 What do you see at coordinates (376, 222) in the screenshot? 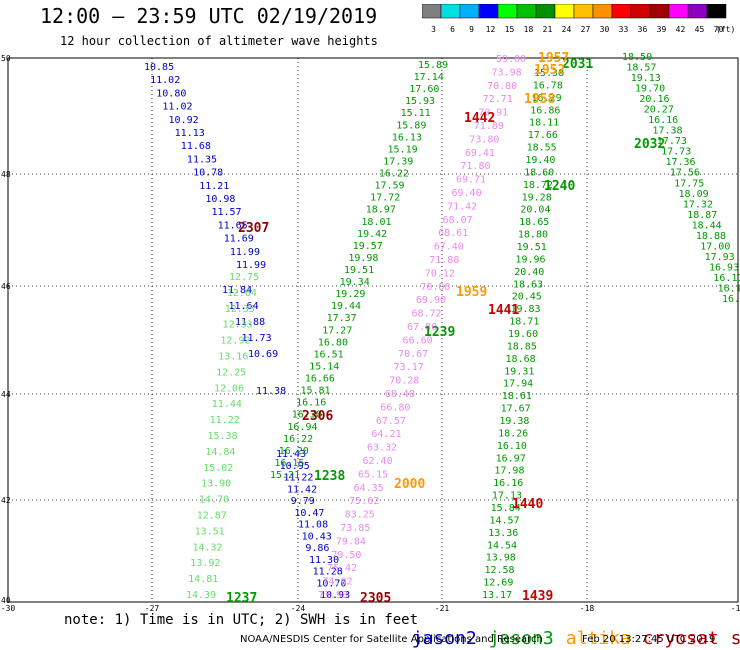
I see `wave-height-label: 18.01` at bounding box center [376, 222].